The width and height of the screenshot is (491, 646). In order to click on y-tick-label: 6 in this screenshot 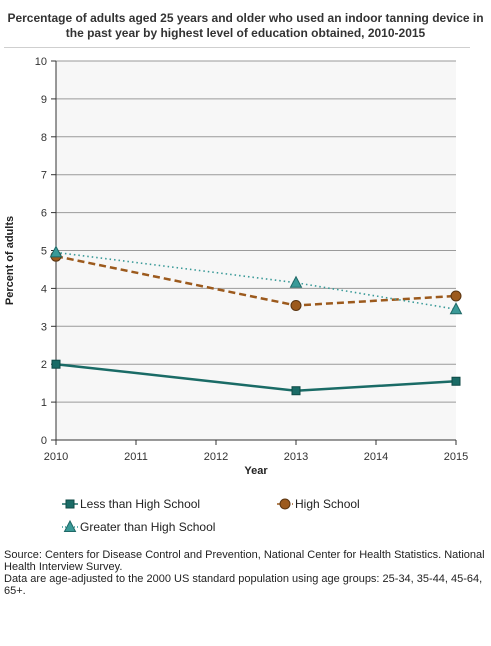, I will do `click(44, 214)`.